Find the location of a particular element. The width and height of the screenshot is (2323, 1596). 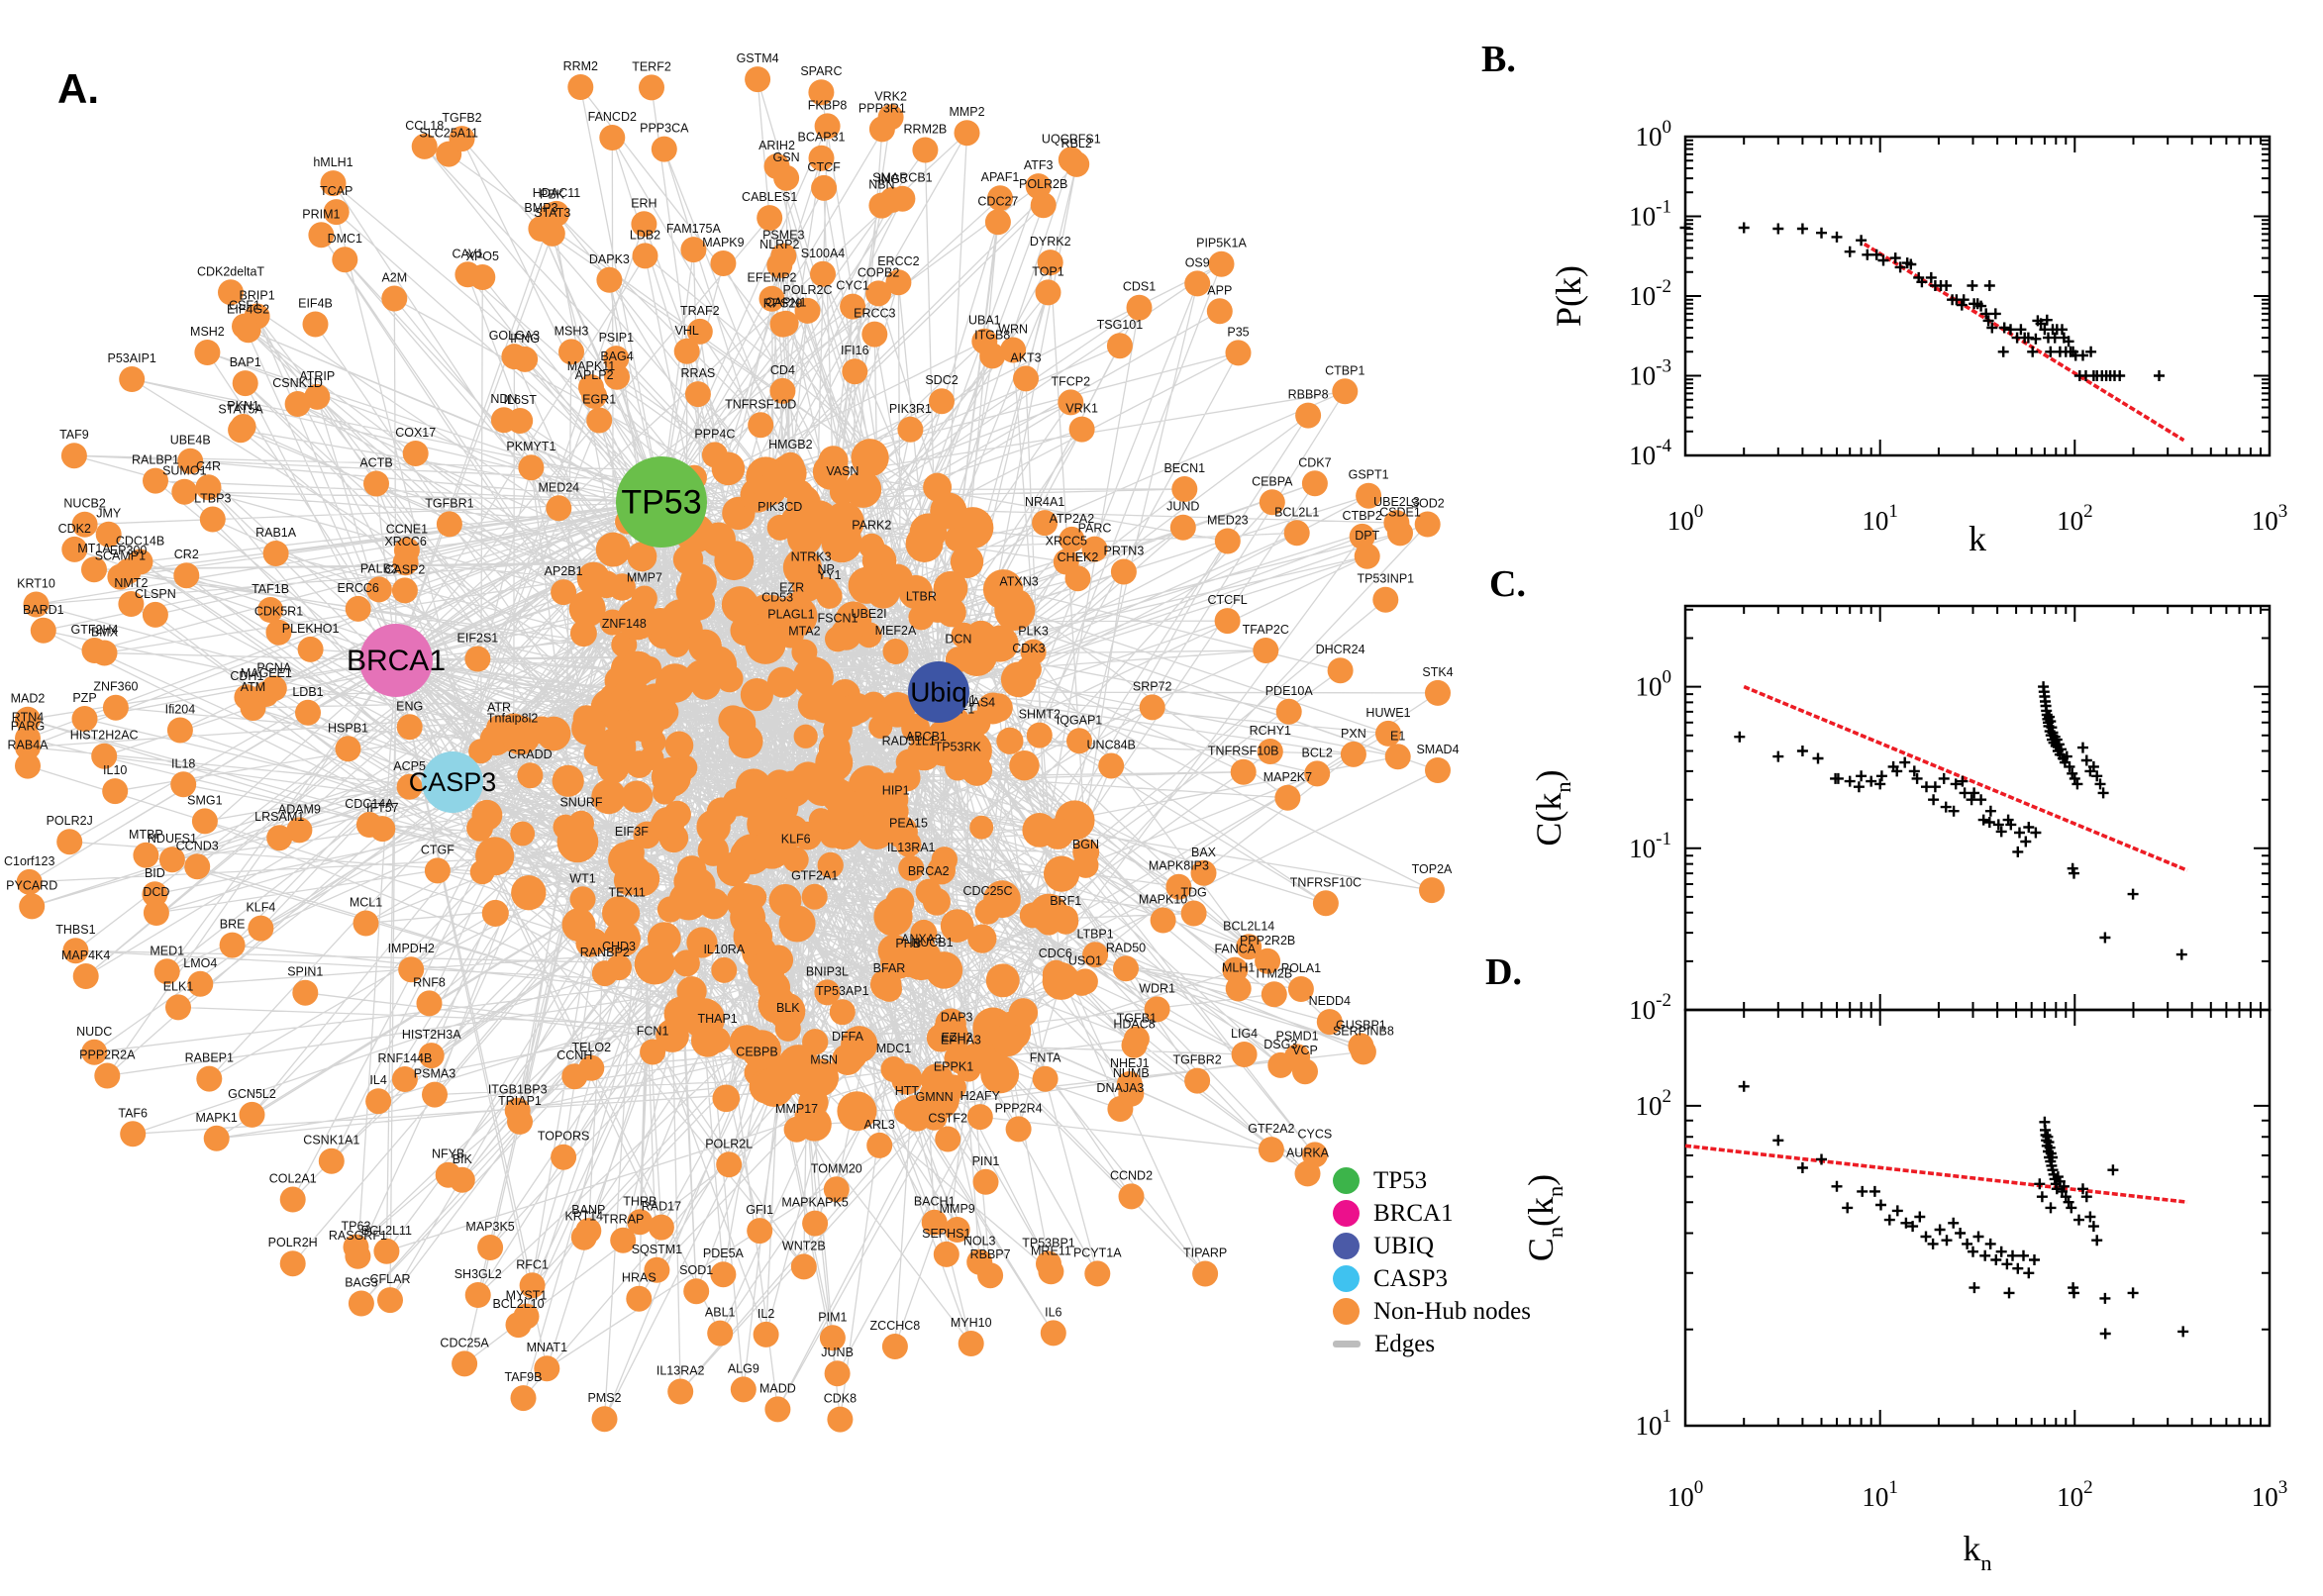

node-label: EGR1 is located at coordinates (599, 400).